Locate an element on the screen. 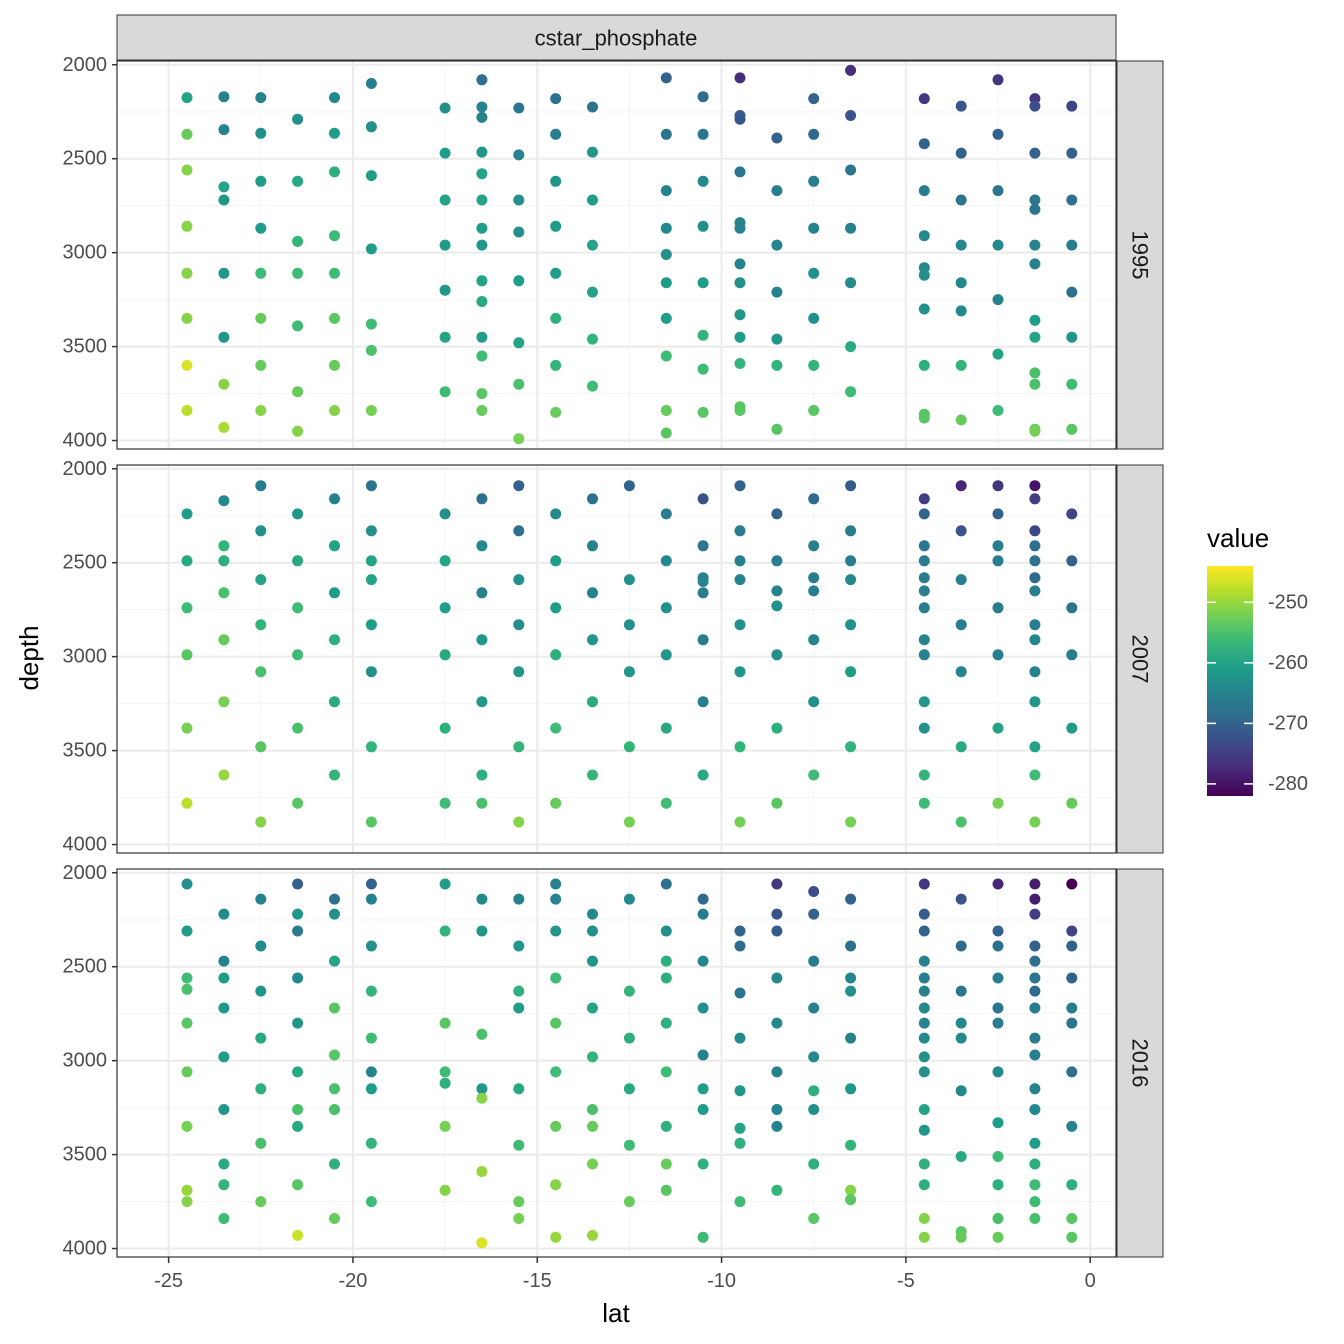 The height and width of the screenshot is (1344, 1344). legend-tick-label: -270 is located at coordinates (1288, 723).